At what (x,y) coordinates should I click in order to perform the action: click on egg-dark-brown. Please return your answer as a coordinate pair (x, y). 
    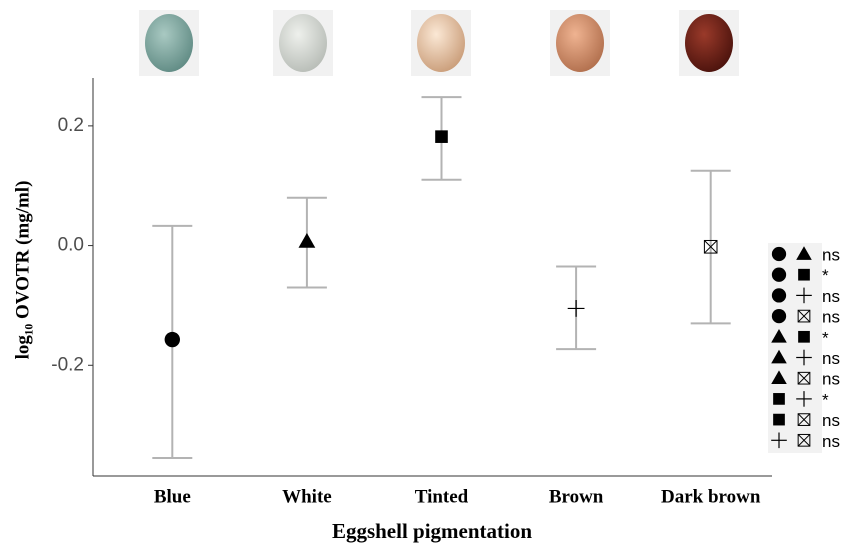
    Looking at the image, I should click on (709, 43).